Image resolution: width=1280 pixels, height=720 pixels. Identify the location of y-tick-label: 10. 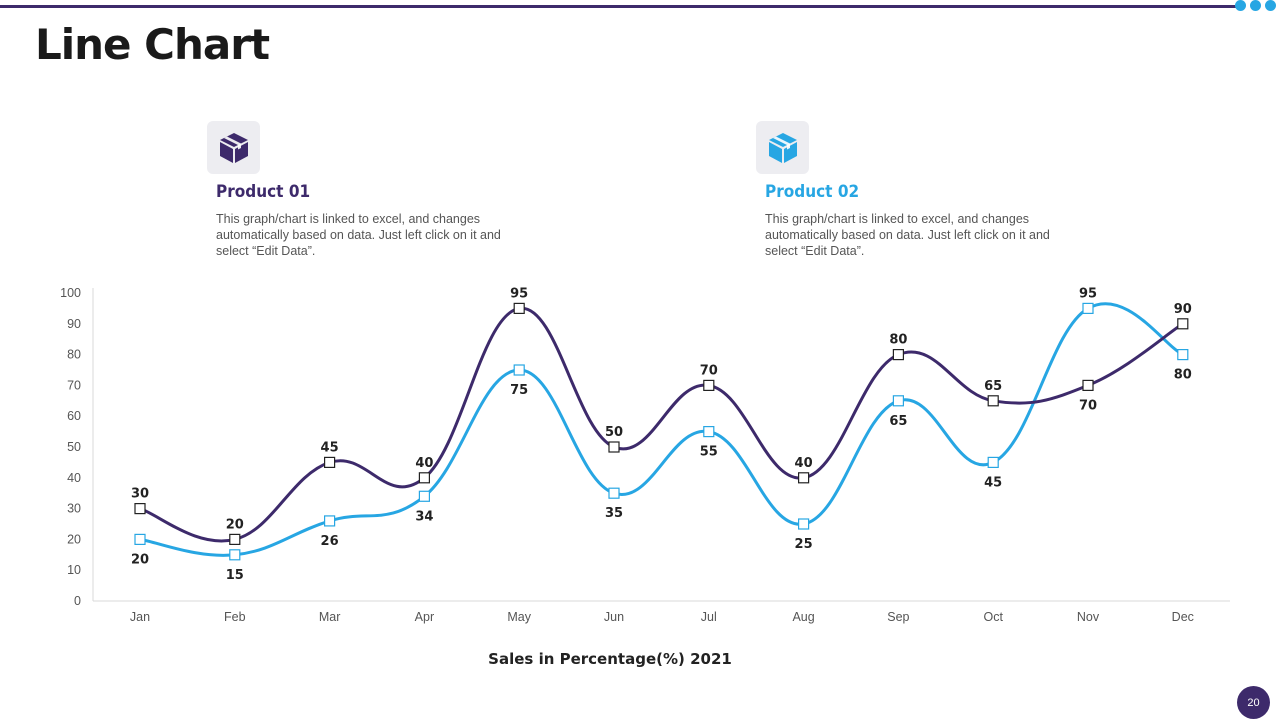
(74, 570).